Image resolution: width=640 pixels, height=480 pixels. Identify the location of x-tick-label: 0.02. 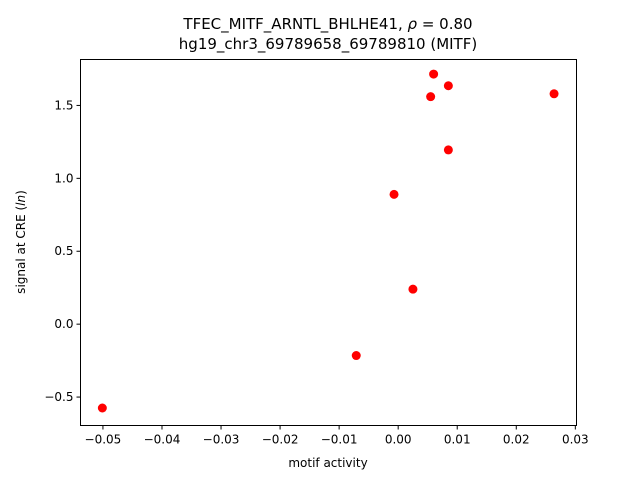
(516, 440).